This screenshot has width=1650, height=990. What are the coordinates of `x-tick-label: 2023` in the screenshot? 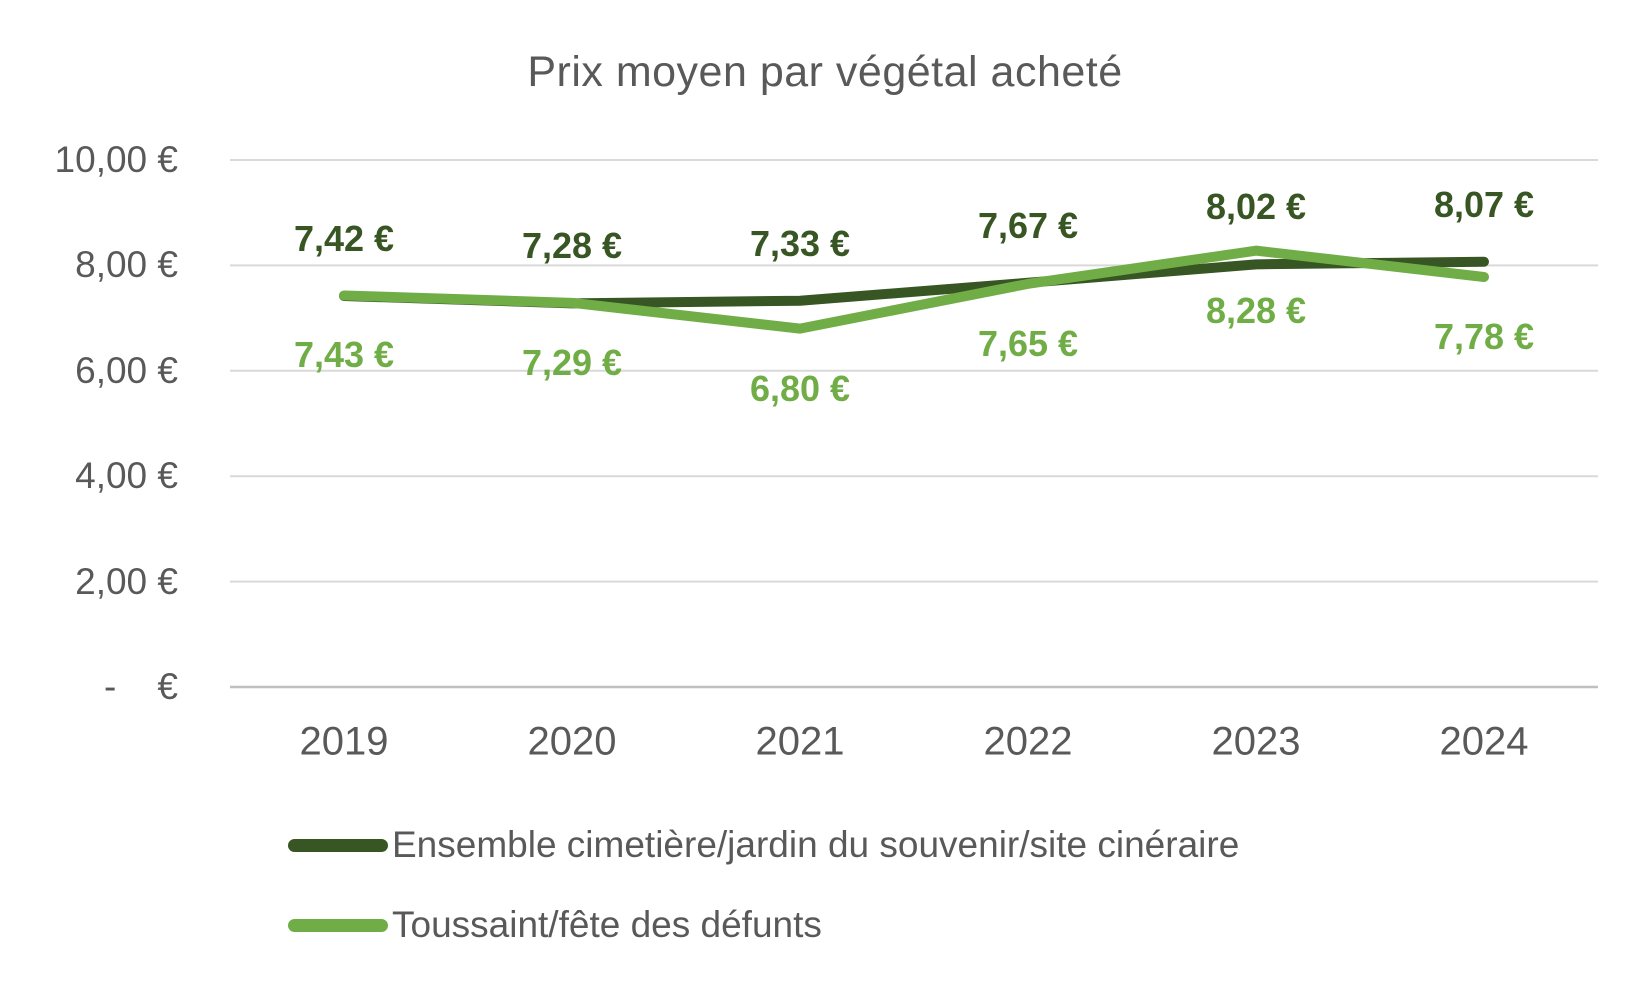 It's located at (1256, 741).